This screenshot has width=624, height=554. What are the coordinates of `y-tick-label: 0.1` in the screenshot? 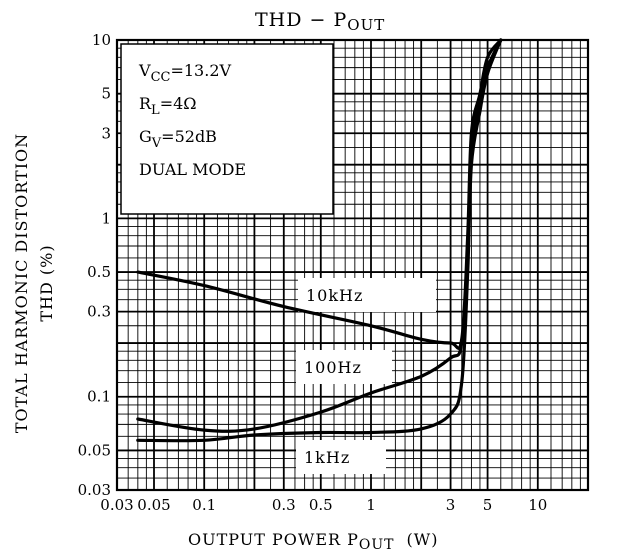 It's located at (99, 397).